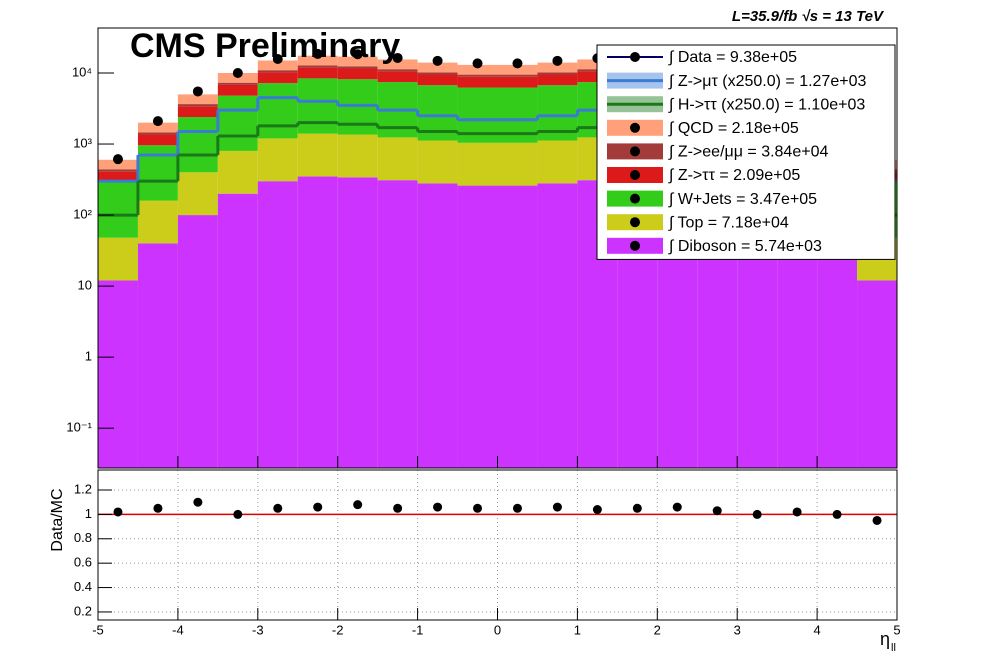  Describe the element at coordinates (57, 519) in the screenshot. I see `y-axis-label: Data/MC` at that location.